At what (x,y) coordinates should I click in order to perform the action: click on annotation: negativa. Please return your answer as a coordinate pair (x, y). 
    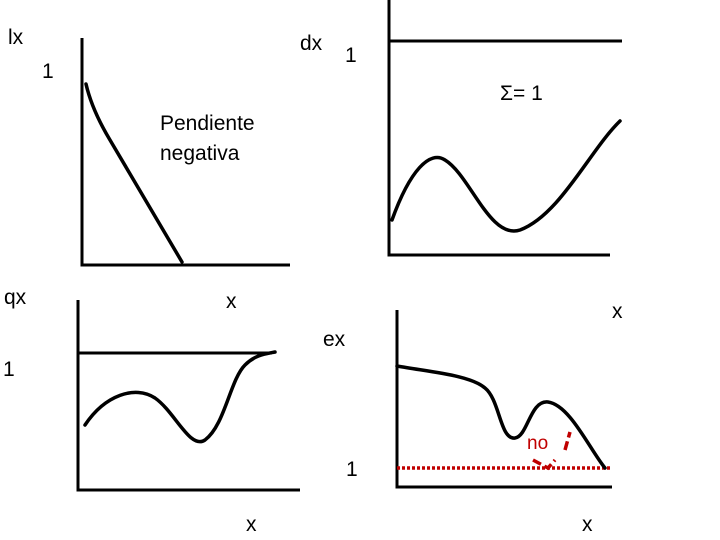
    Looking at the image, I should click on (200, 153).